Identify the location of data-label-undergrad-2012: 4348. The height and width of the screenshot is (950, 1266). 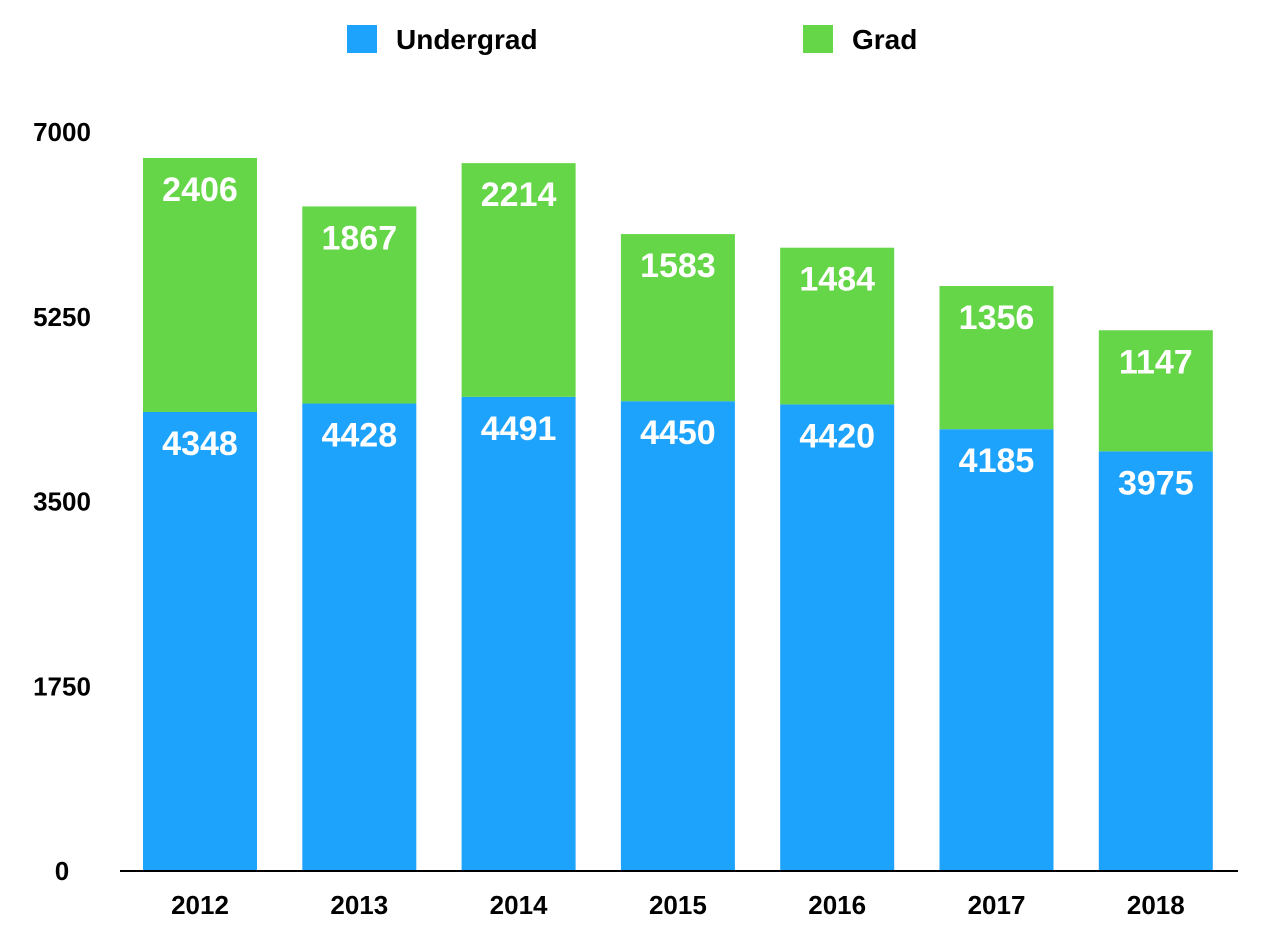
(200, 444).